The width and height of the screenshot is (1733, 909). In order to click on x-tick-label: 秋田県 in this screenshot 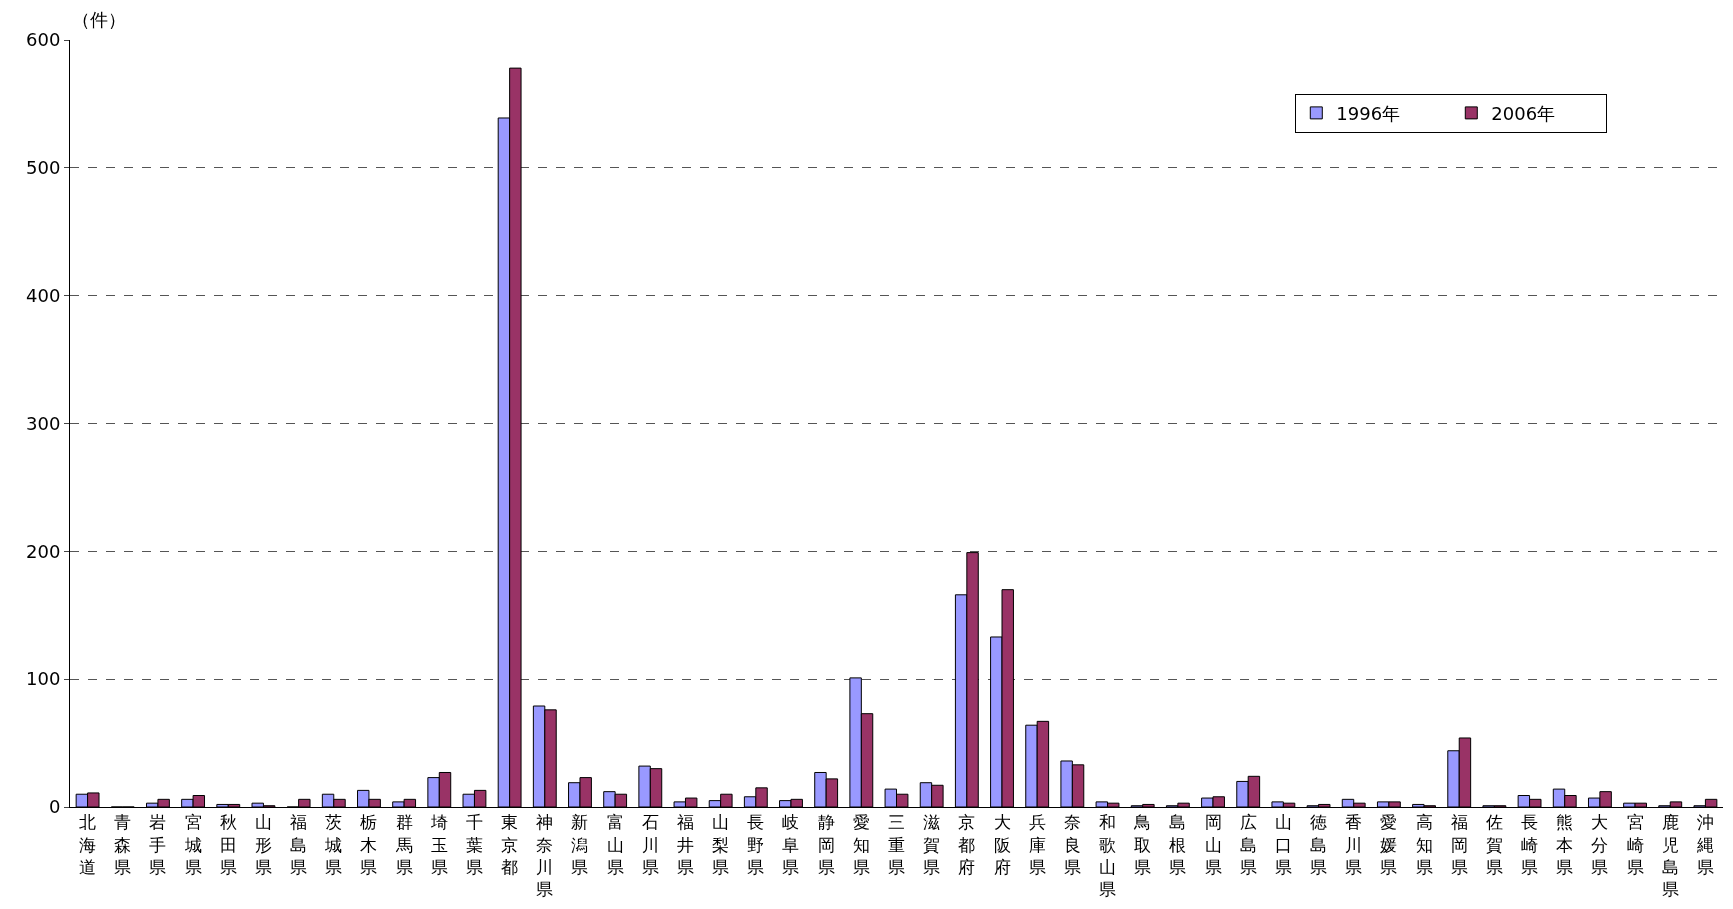, I will do `click(228, 844)`.